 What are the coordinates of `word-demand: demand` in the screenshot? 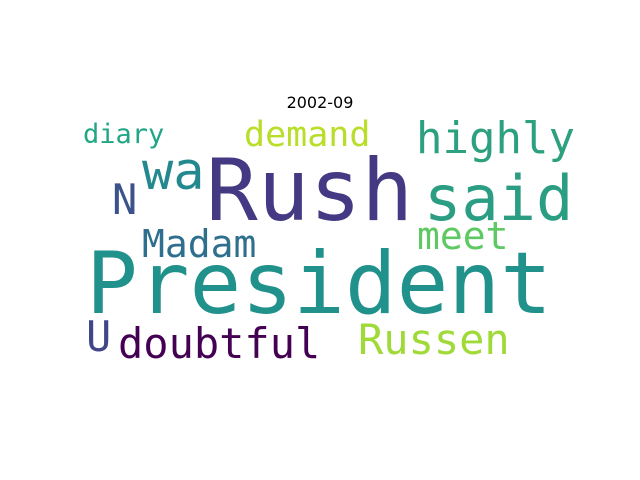 It's located at (307, 135).